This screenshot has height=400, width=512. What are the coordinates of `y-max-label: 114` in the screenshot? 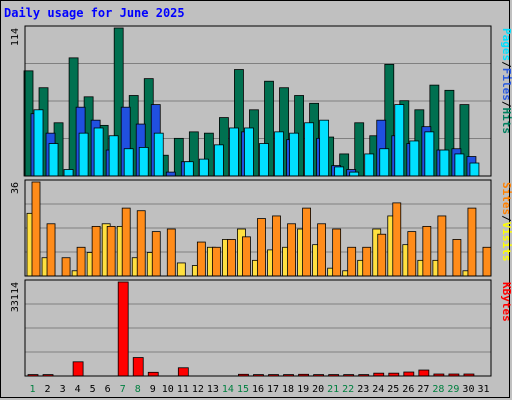 It's located at (15, 37).